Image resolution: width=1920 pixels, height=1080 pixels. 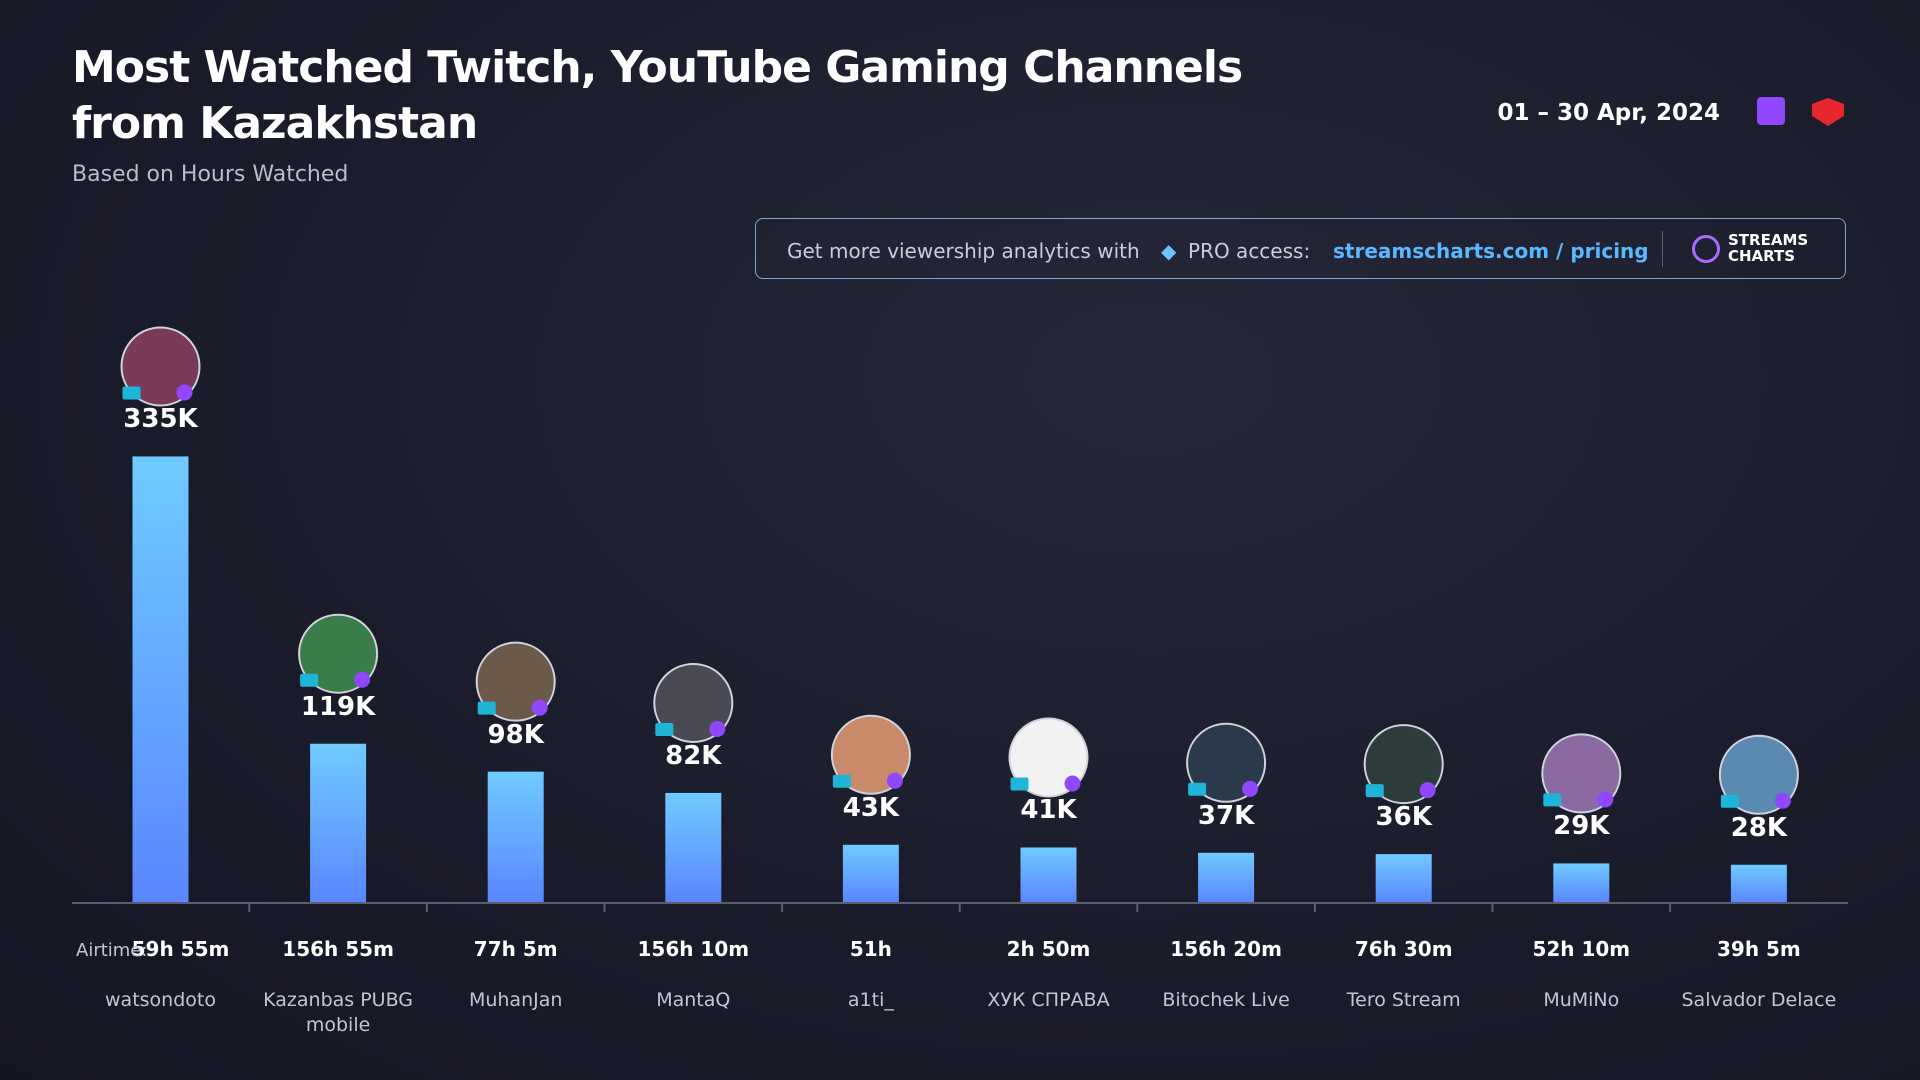 I want to click on airtime: 77h 5m, so click(x=515, y=949).